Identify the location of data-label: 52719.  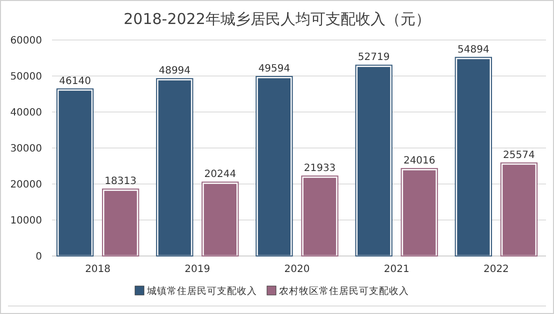
(374, 58).